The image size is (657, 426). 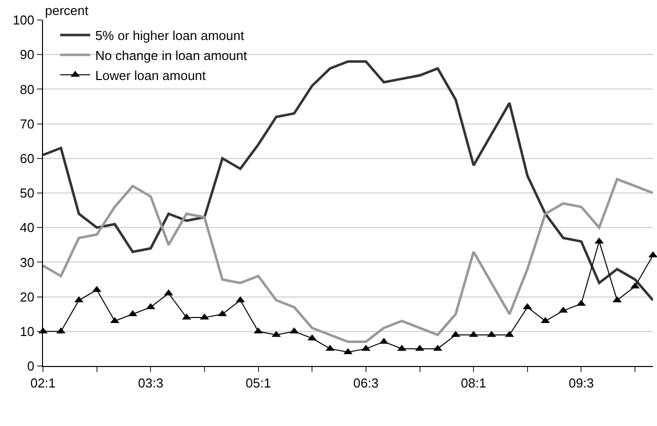 What do you see at coordinates (27, 262) in the screenshot?
I see `y-tick-label: 30` at bounding box center [27, 262].